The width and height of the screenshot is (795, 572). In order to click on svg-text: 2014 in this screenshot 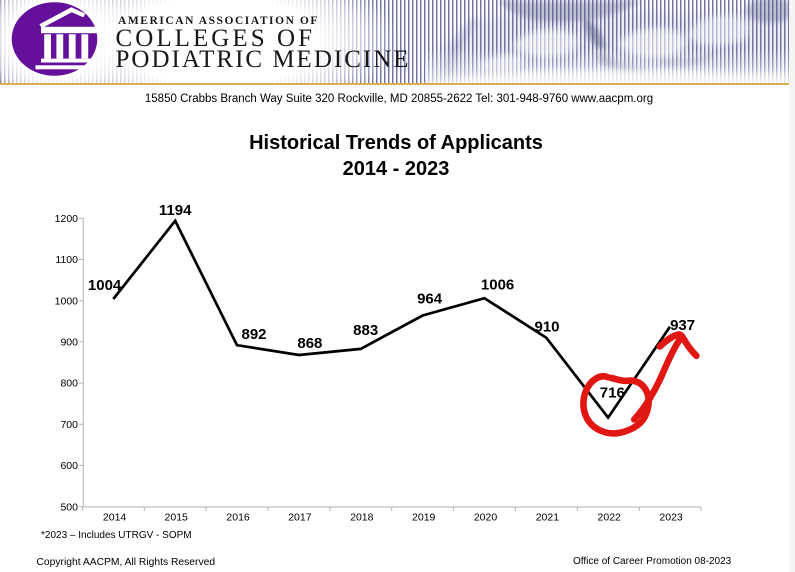, I will do `click(115, 518)`.